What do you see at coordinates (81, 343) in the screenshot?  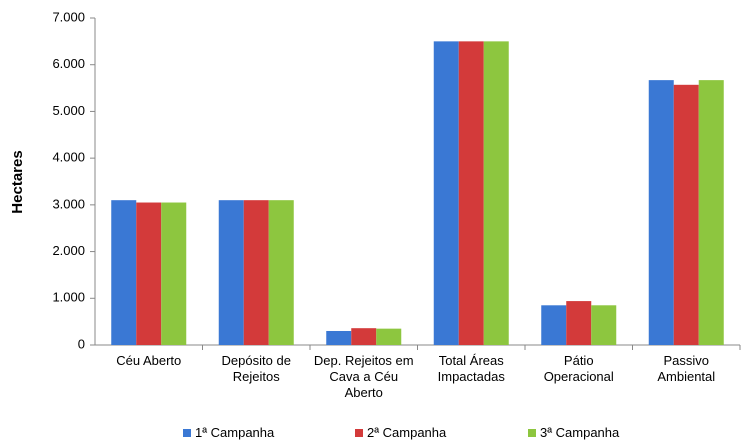 I see `y-tick-label: 0` at bounding box center [81, 343].